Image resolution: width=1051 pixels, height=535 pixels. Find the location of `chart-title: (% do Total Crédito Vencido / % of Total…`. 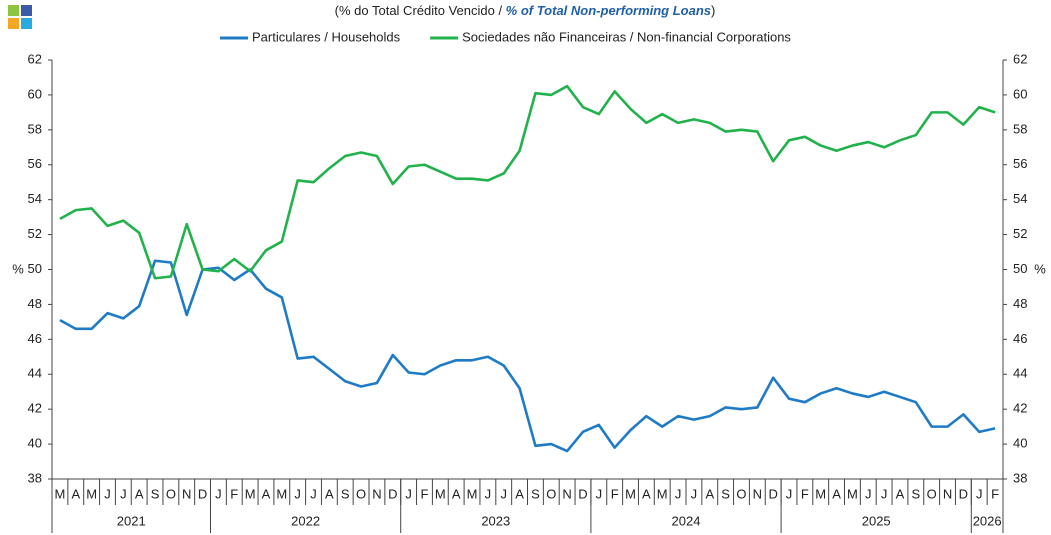

chart-title: (% do Total Crédito Vencido / % of Total… is located at coordinates (525, 10).